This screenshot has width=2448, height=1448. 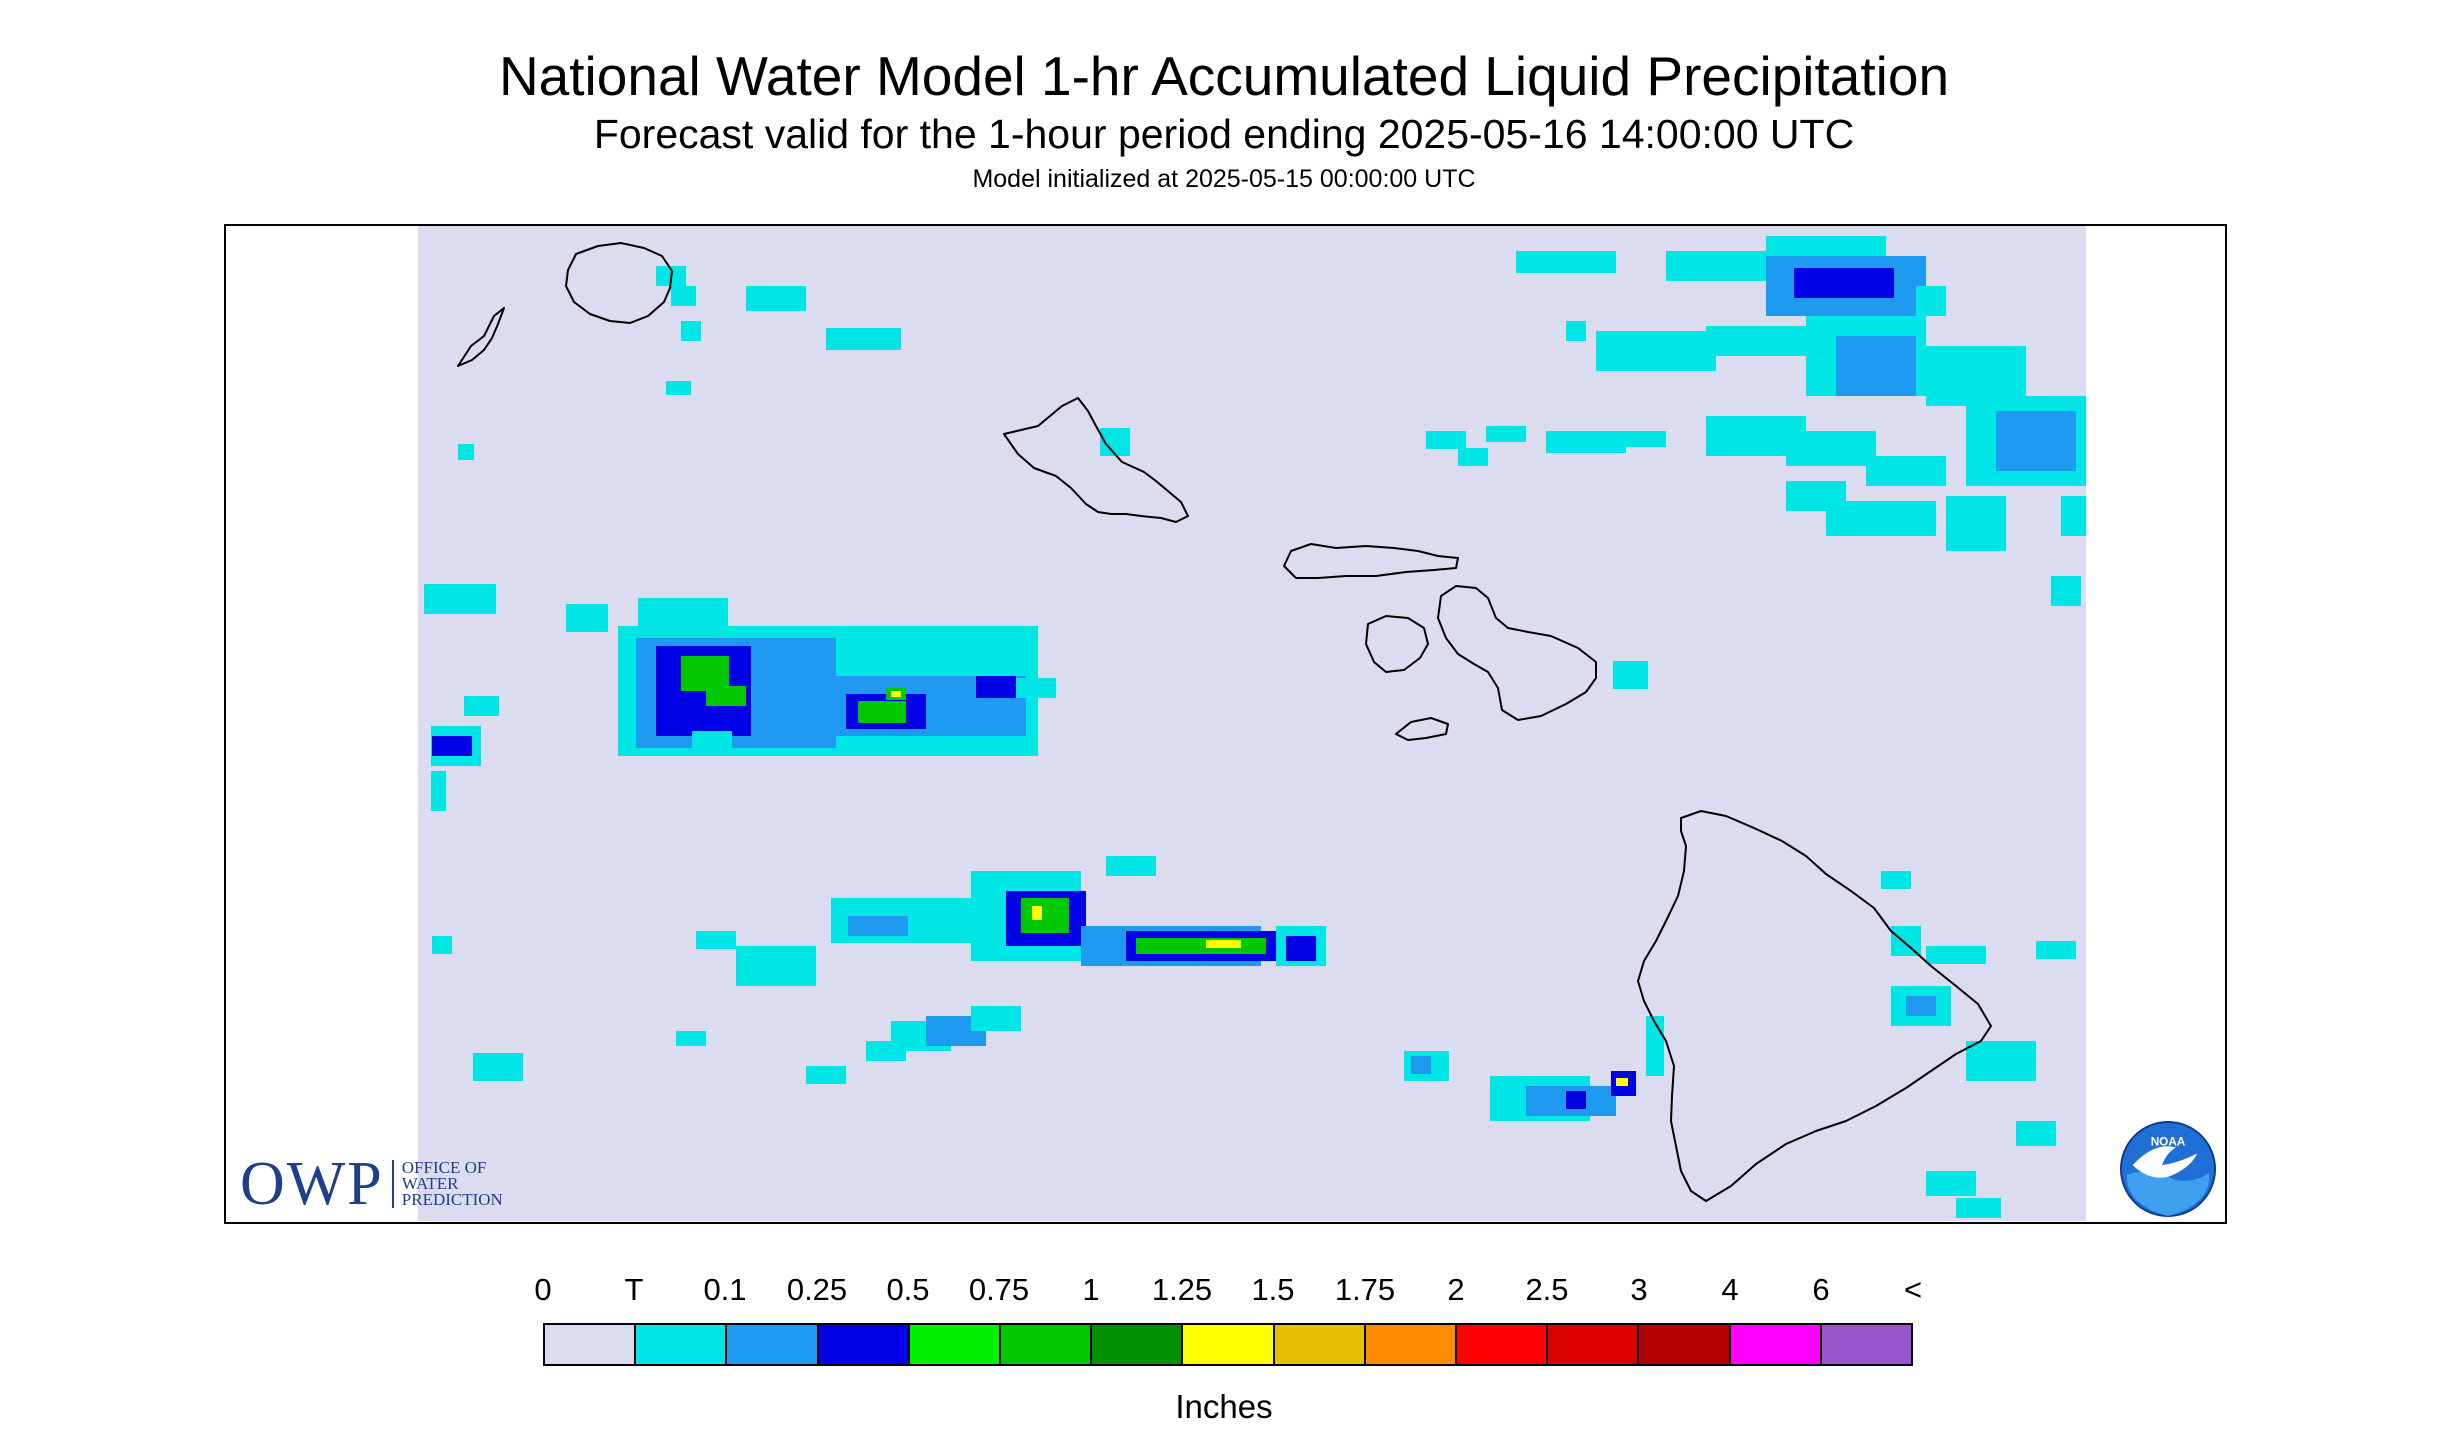 I want to click on legend-label: 1.75, so click(x=1365, y=1289).